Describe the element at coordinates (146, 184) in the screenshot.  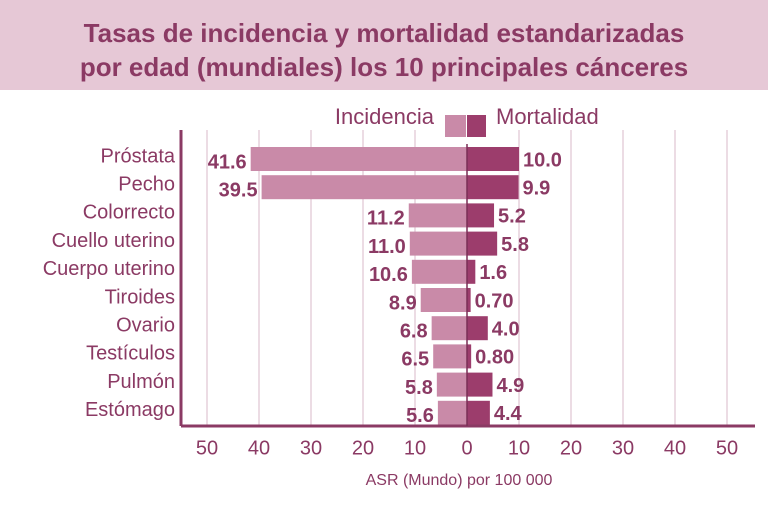
I see `category-label: Pecho` at that location.